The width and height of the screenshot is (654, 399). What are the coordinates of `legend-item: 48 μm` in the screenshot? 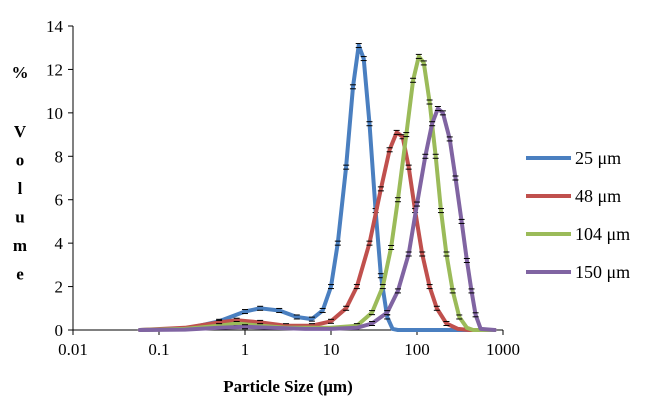 It's located at (573, 196).